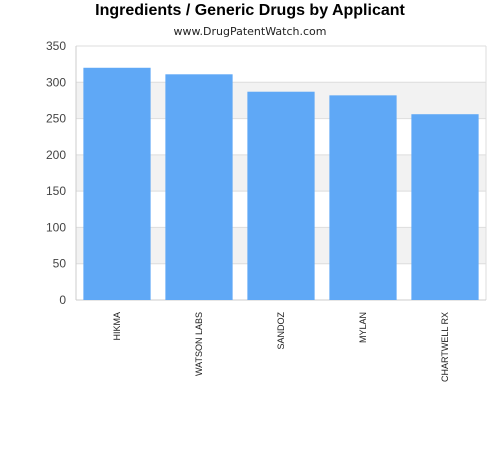 The height and width of the screenshot is (450, 500). I want to click on x-category-label: MYLAN, so click(363, 327).